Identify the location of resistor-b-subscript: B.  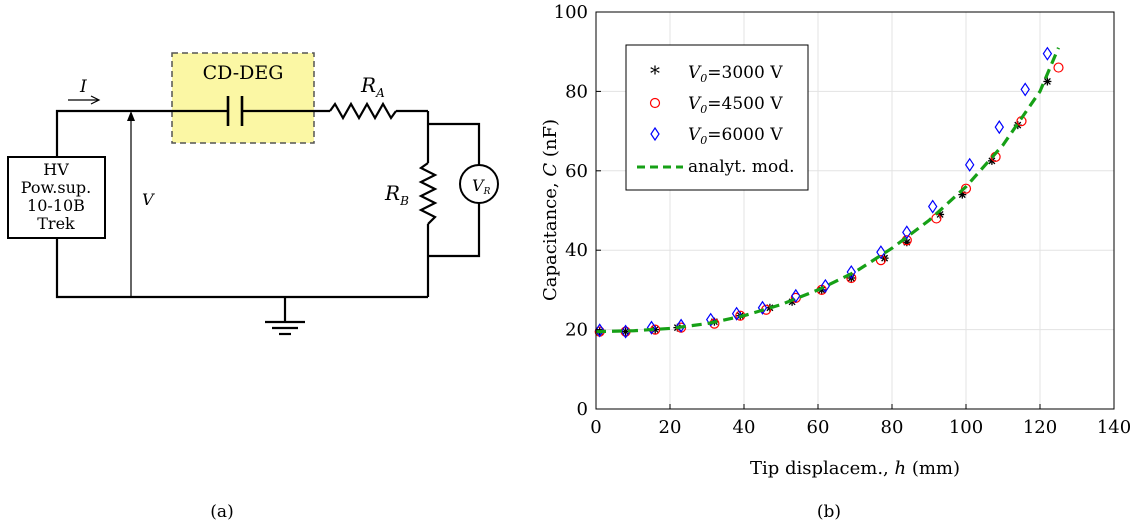
(404, 201).